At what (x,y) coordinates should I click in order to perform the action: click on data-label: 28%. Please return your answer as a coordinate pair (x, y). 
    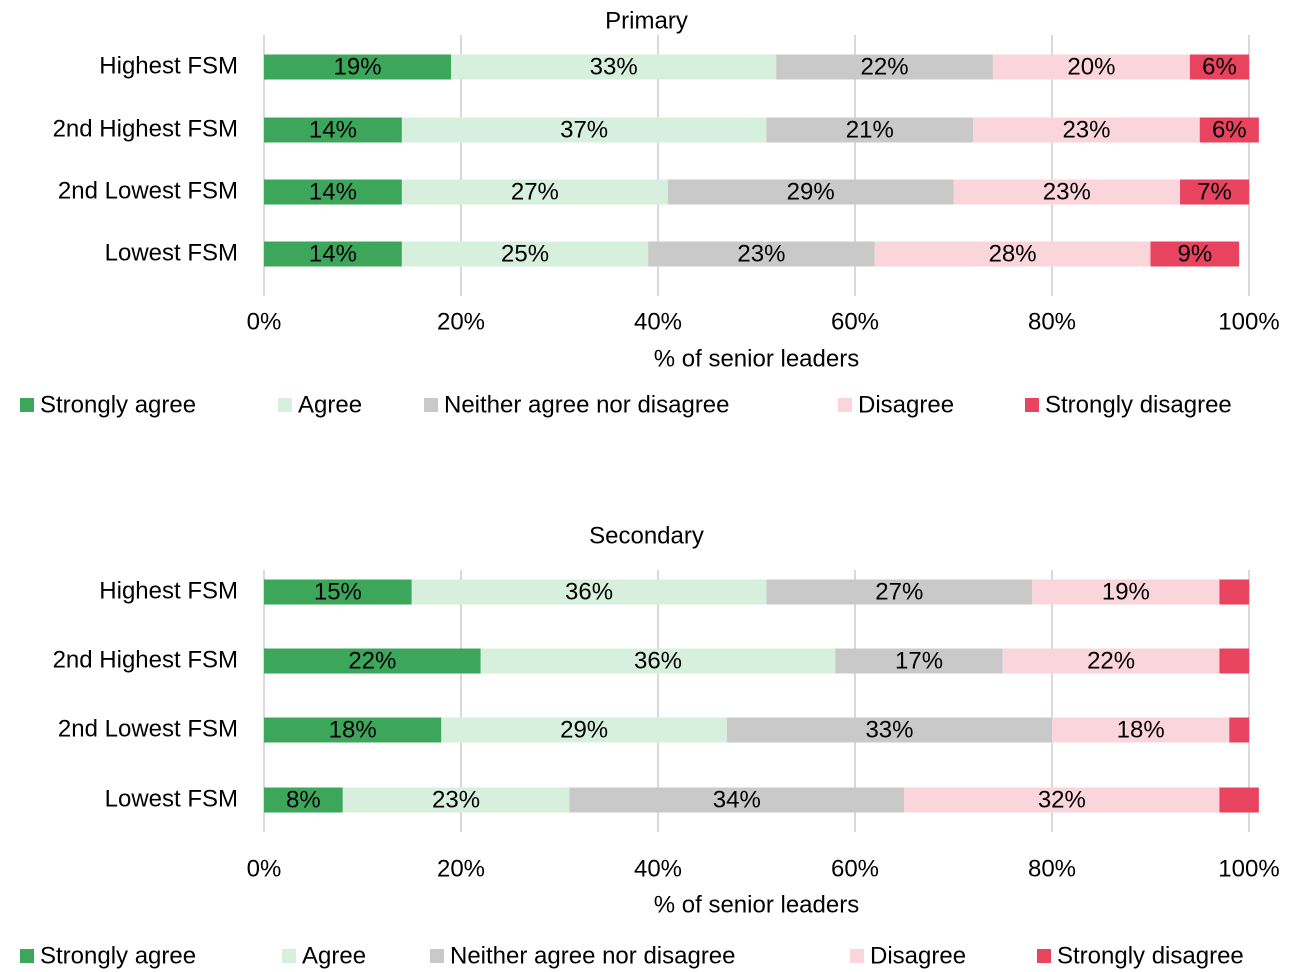
    Looking at the image, I should click on (1013, 253).